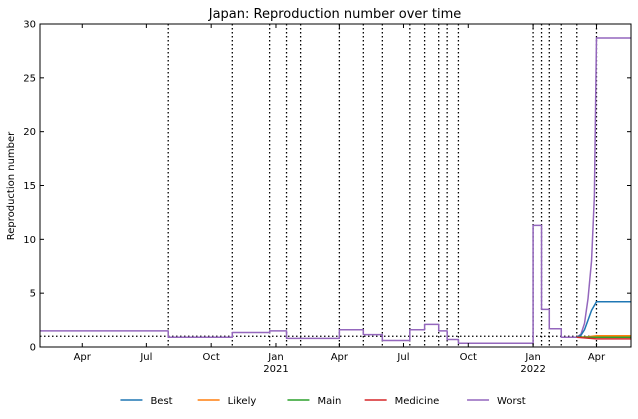  I want to click on x-tick-year-label: 2021, so click(275, 369).